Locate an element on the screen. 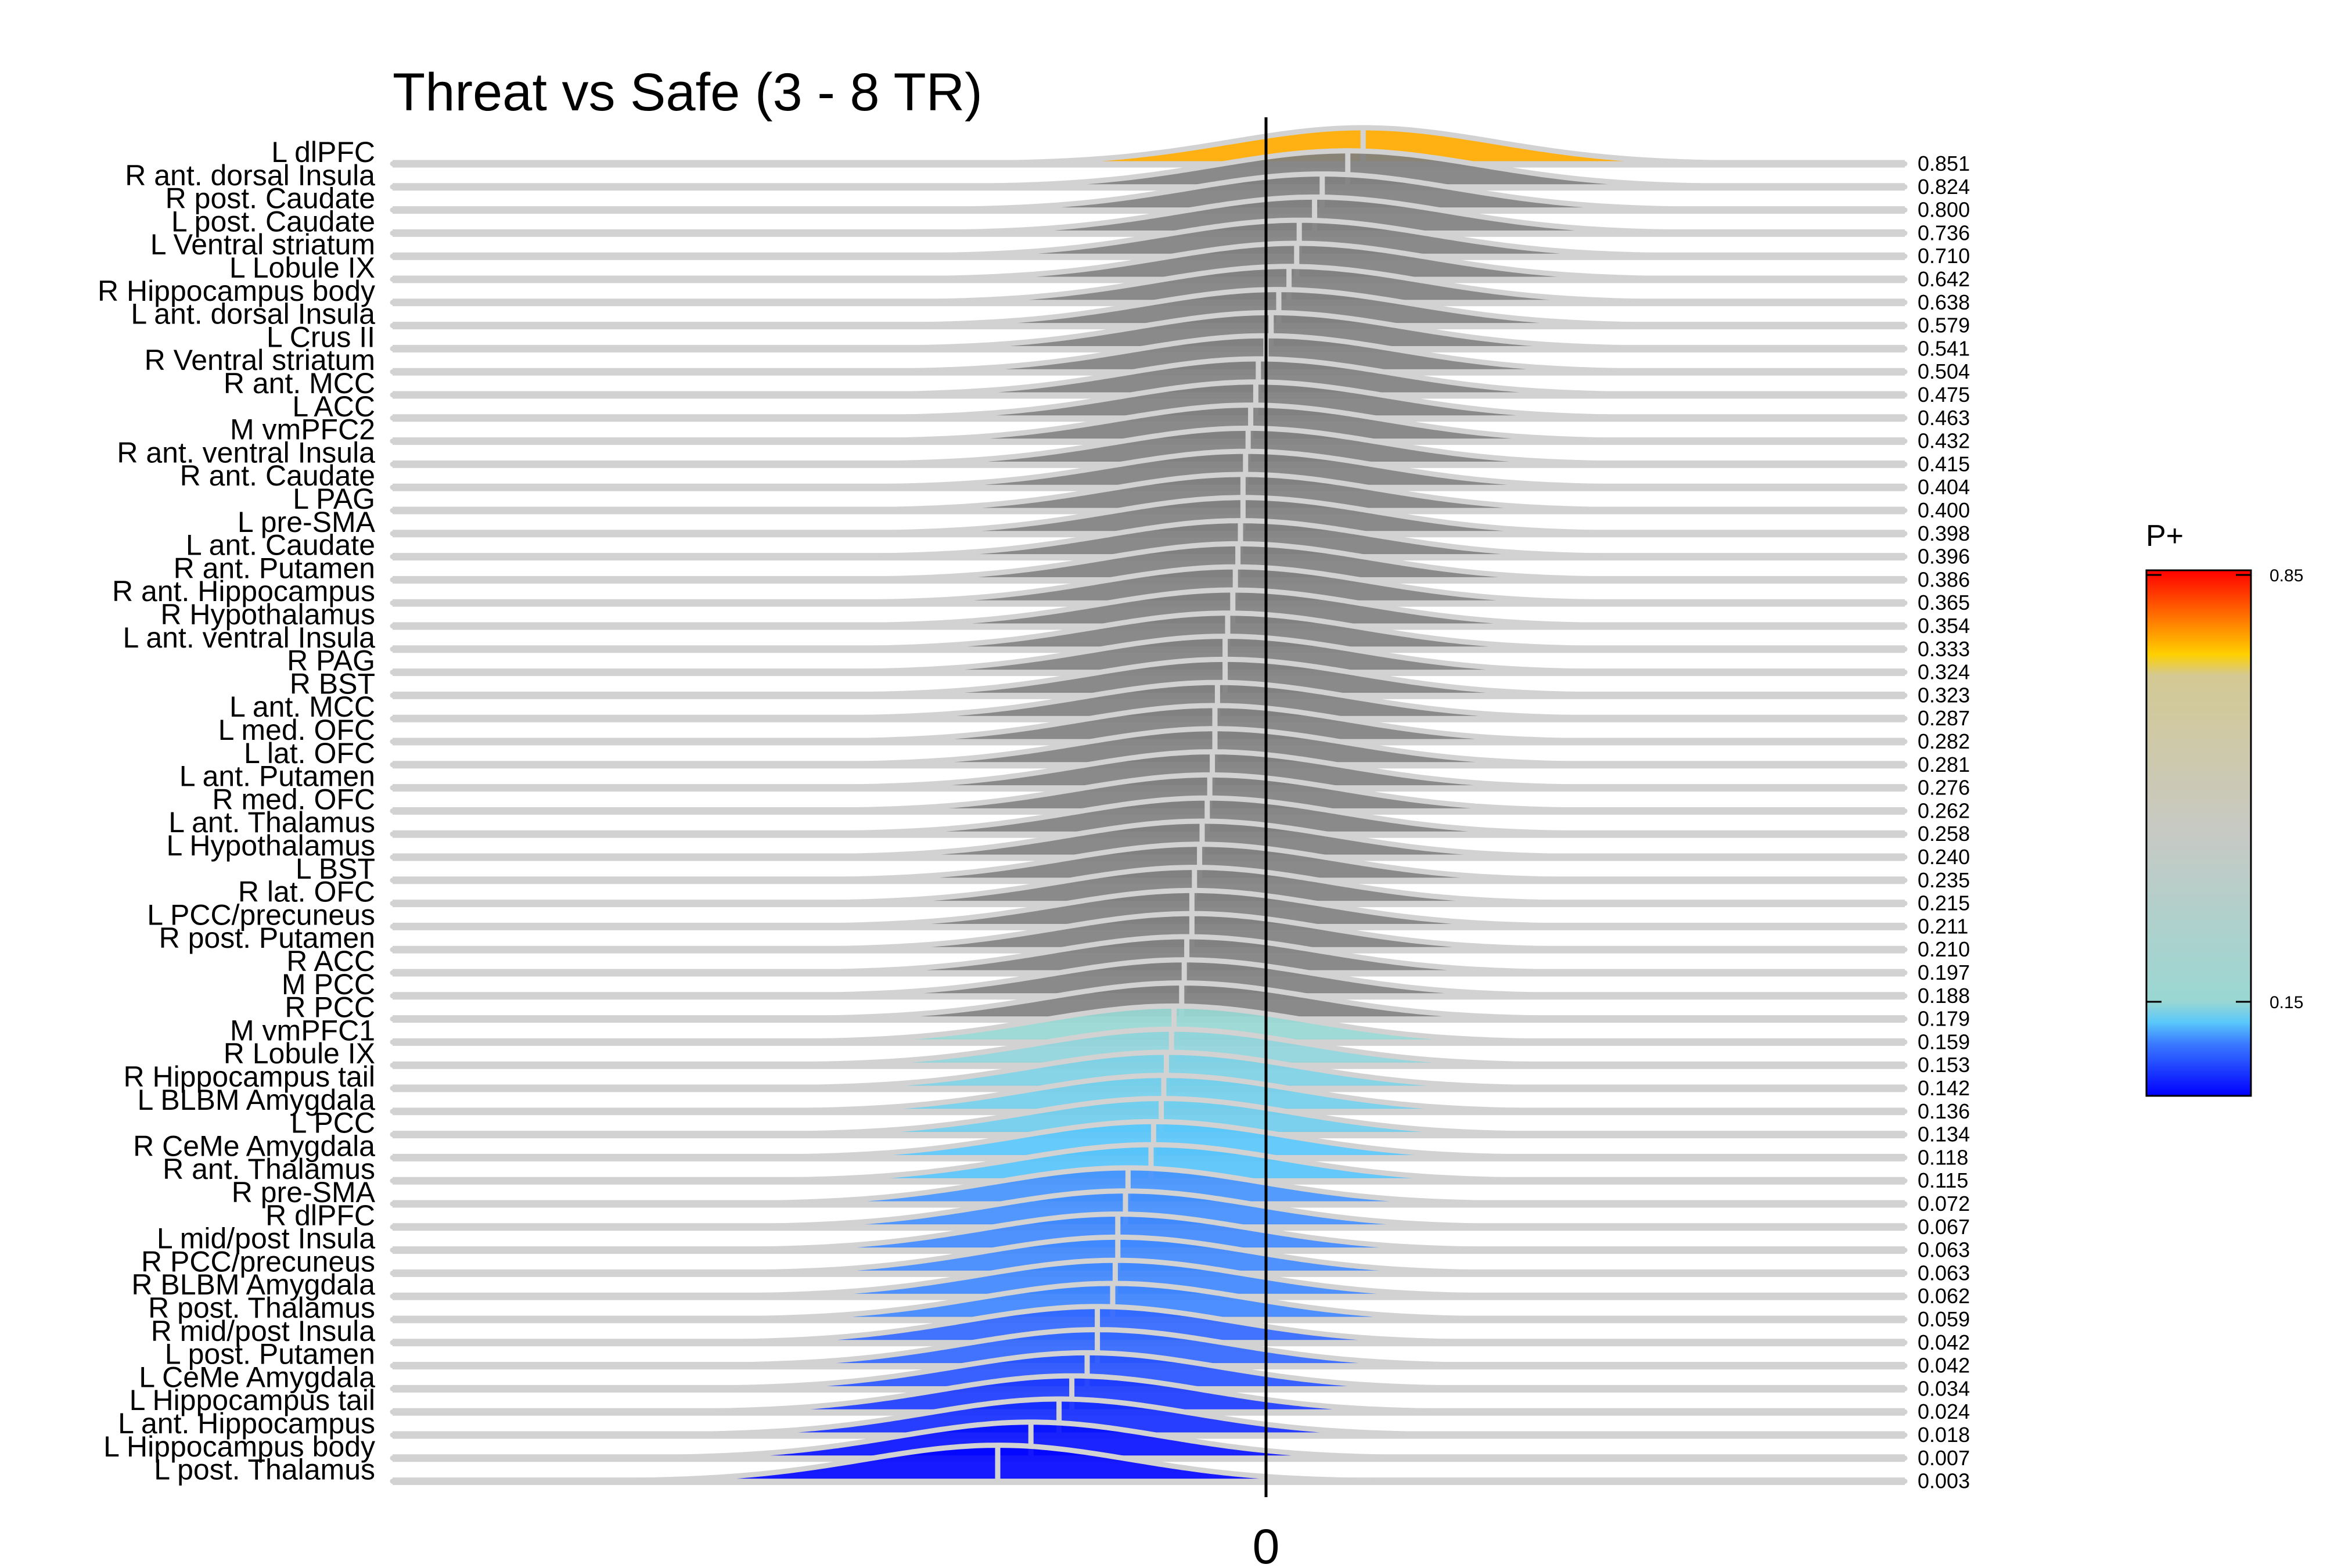 Image resolution: width=2352 pixels, height=1568 pixels. probability-label: 0.059 is located at coordinates (1944, 1319).